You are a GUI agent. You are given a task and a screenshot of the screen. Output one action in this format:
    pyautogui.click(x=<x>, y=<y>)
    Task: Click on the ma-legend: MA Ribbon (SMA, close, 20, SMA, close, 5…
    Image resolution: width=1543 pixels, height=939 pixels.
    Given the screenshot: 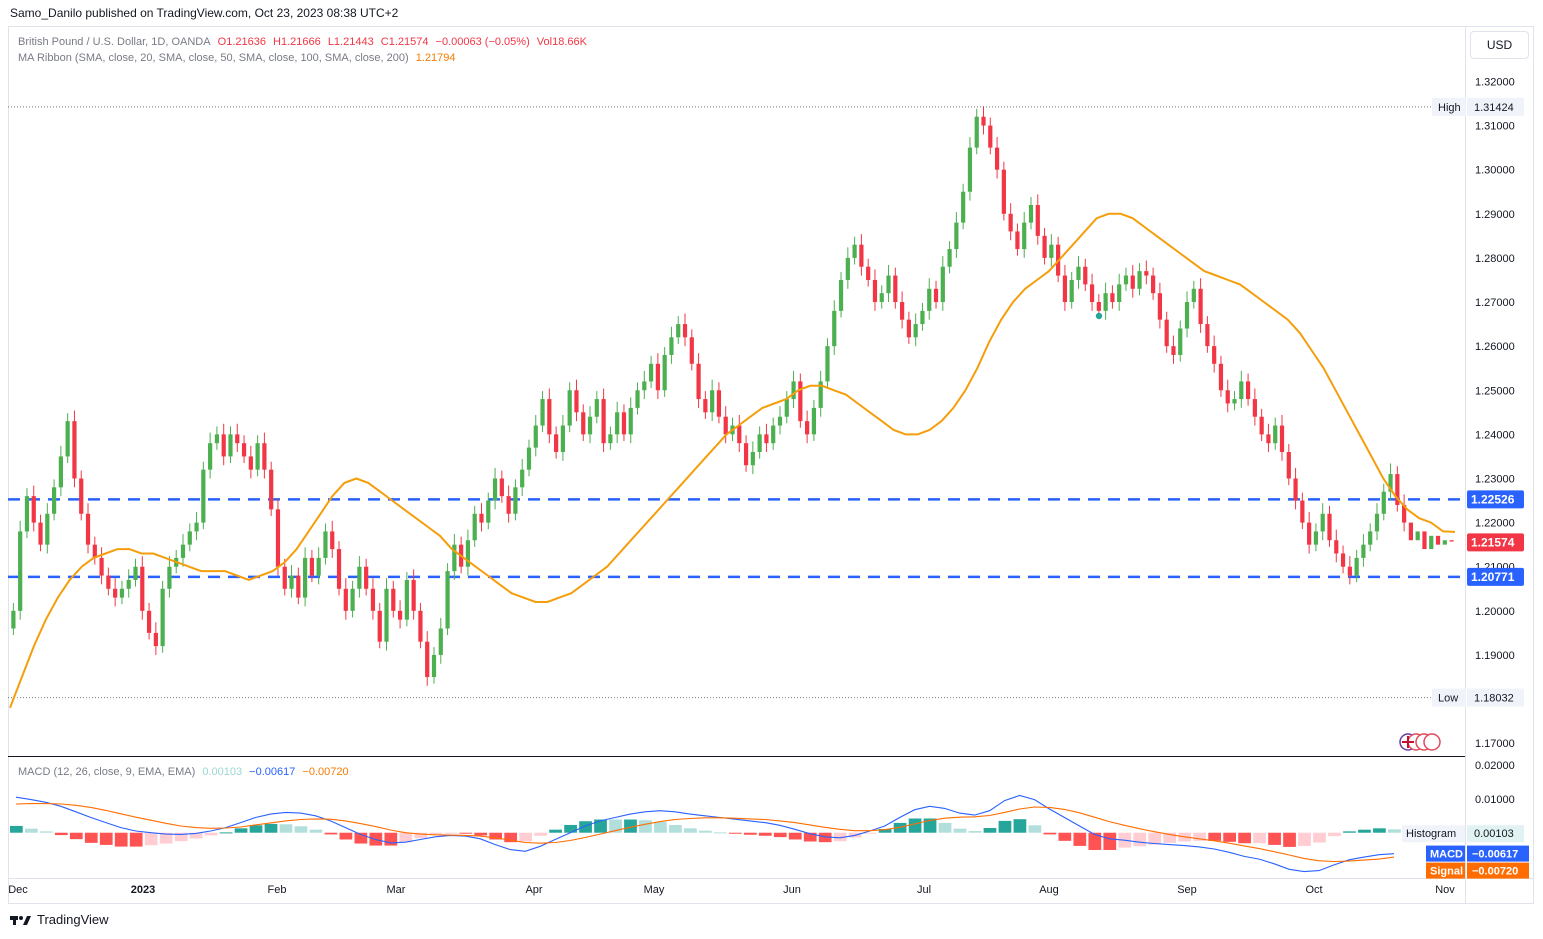 What is the action you would take?
    pyautogui.click(x=239, y=58)
    